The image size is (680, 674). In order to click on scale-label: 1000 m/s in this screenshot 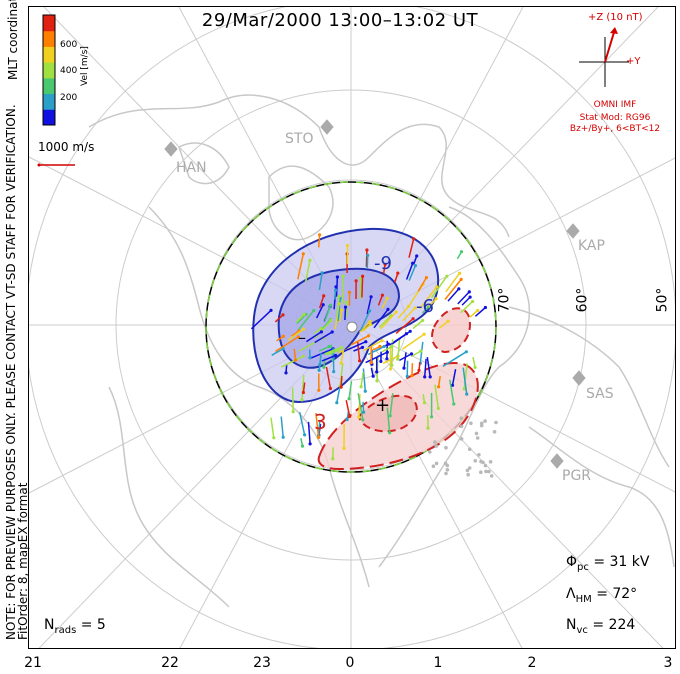, I will do `click(66, 147)`.